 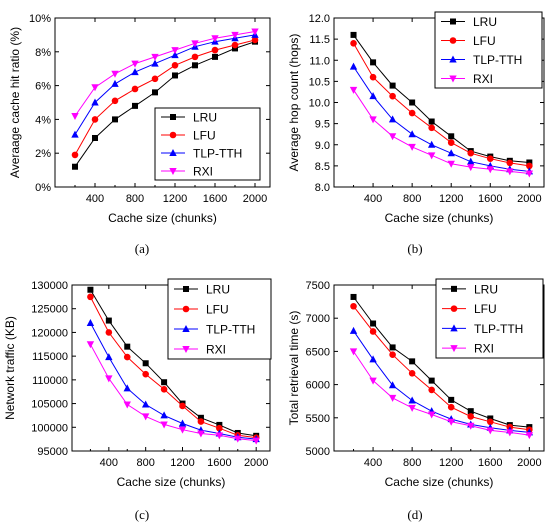 I want to click on y-tick-label: 10.5, so click(x=319, y=82).